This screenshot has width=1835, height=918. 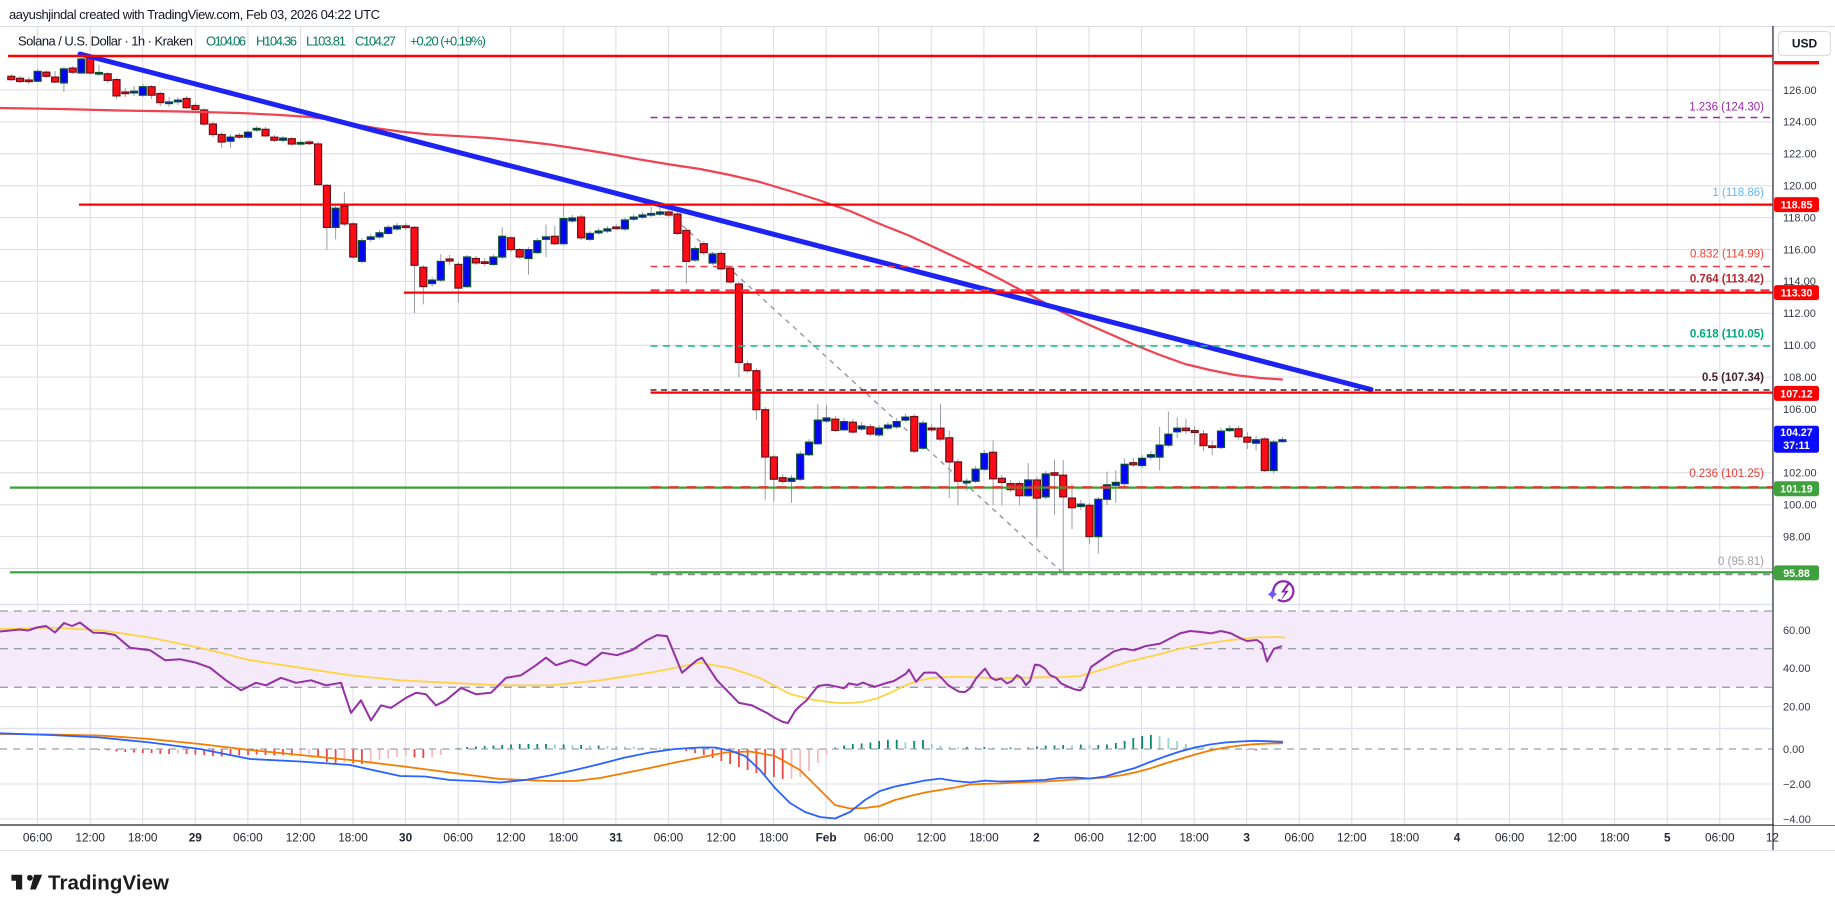 I want to click on svg-text: 108.00, so click(x=1800, y=378).